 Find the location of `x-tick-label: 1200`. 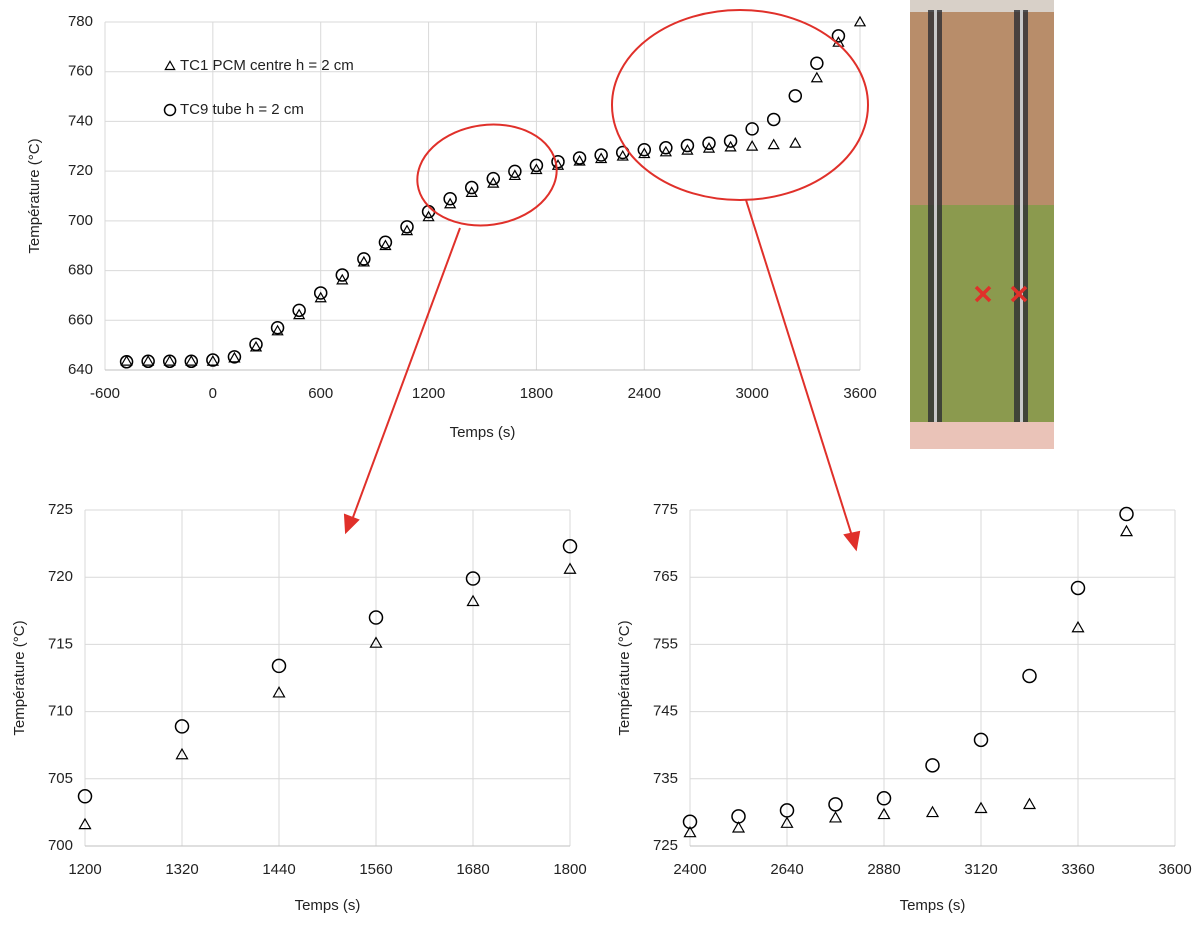

x-tick-label: 1200 is located at coordinates (428, 393).